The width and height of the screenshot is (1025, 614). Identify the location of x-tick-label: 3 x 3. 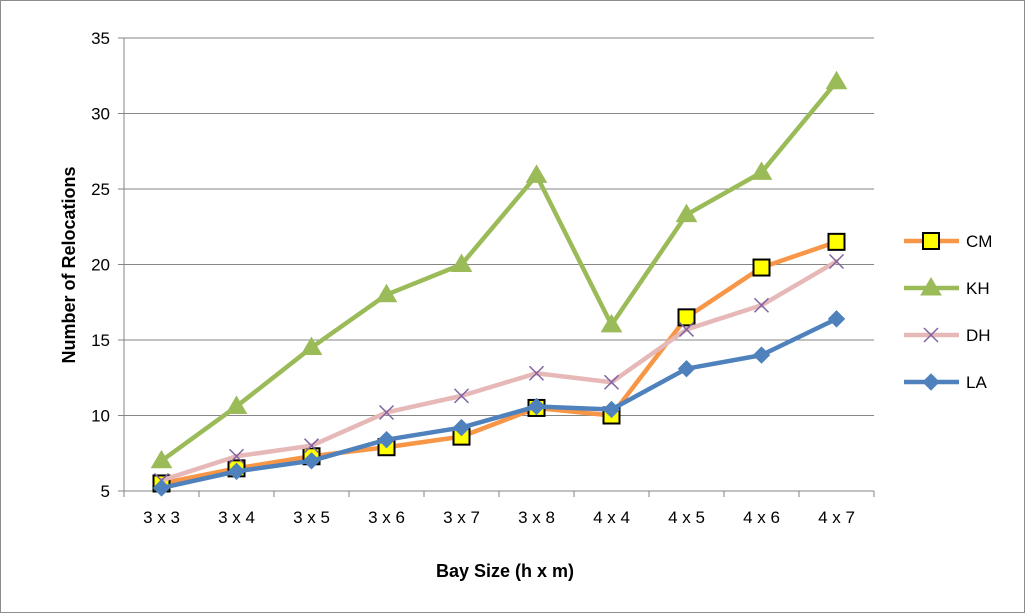
(161, 517).